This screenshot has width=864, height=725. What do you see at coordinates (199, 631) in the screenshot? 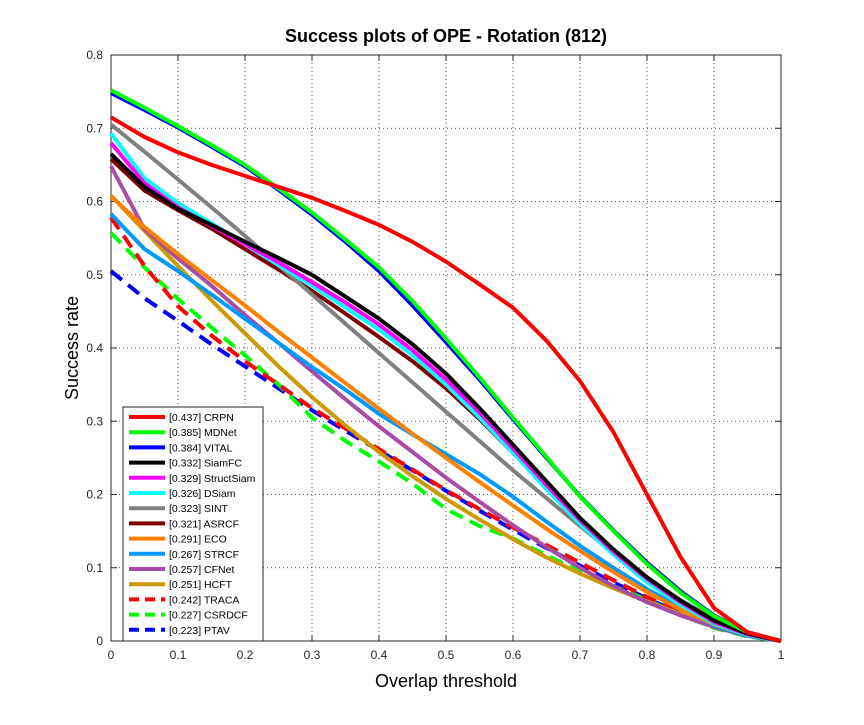
I see `legend-entry: [0.223] PTAV` at bounding box center [199, 631].